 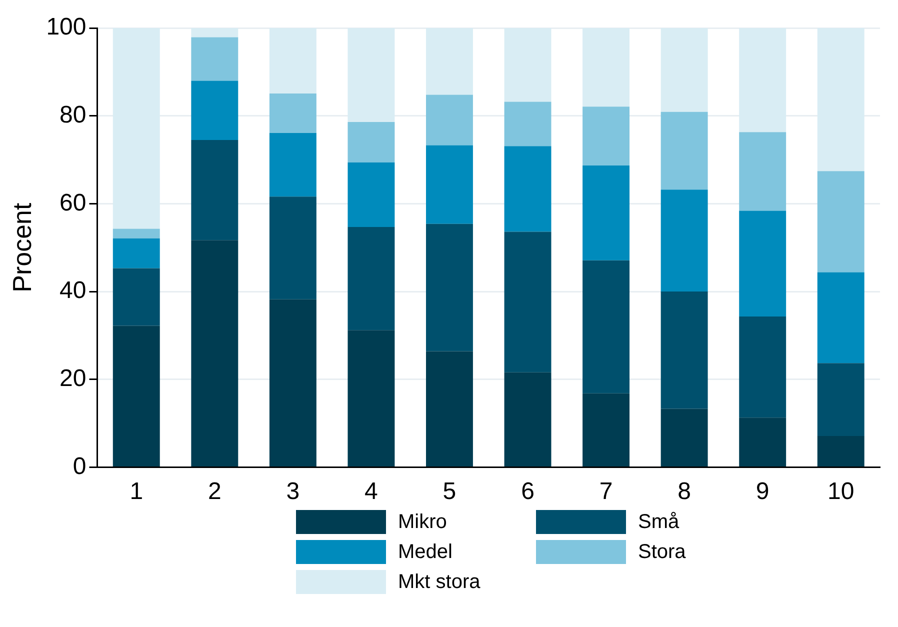 What do you see at coordinates (763, 492) in the screenshot?
I see `x-tick-label: 9` at bounding box center [763, 492].